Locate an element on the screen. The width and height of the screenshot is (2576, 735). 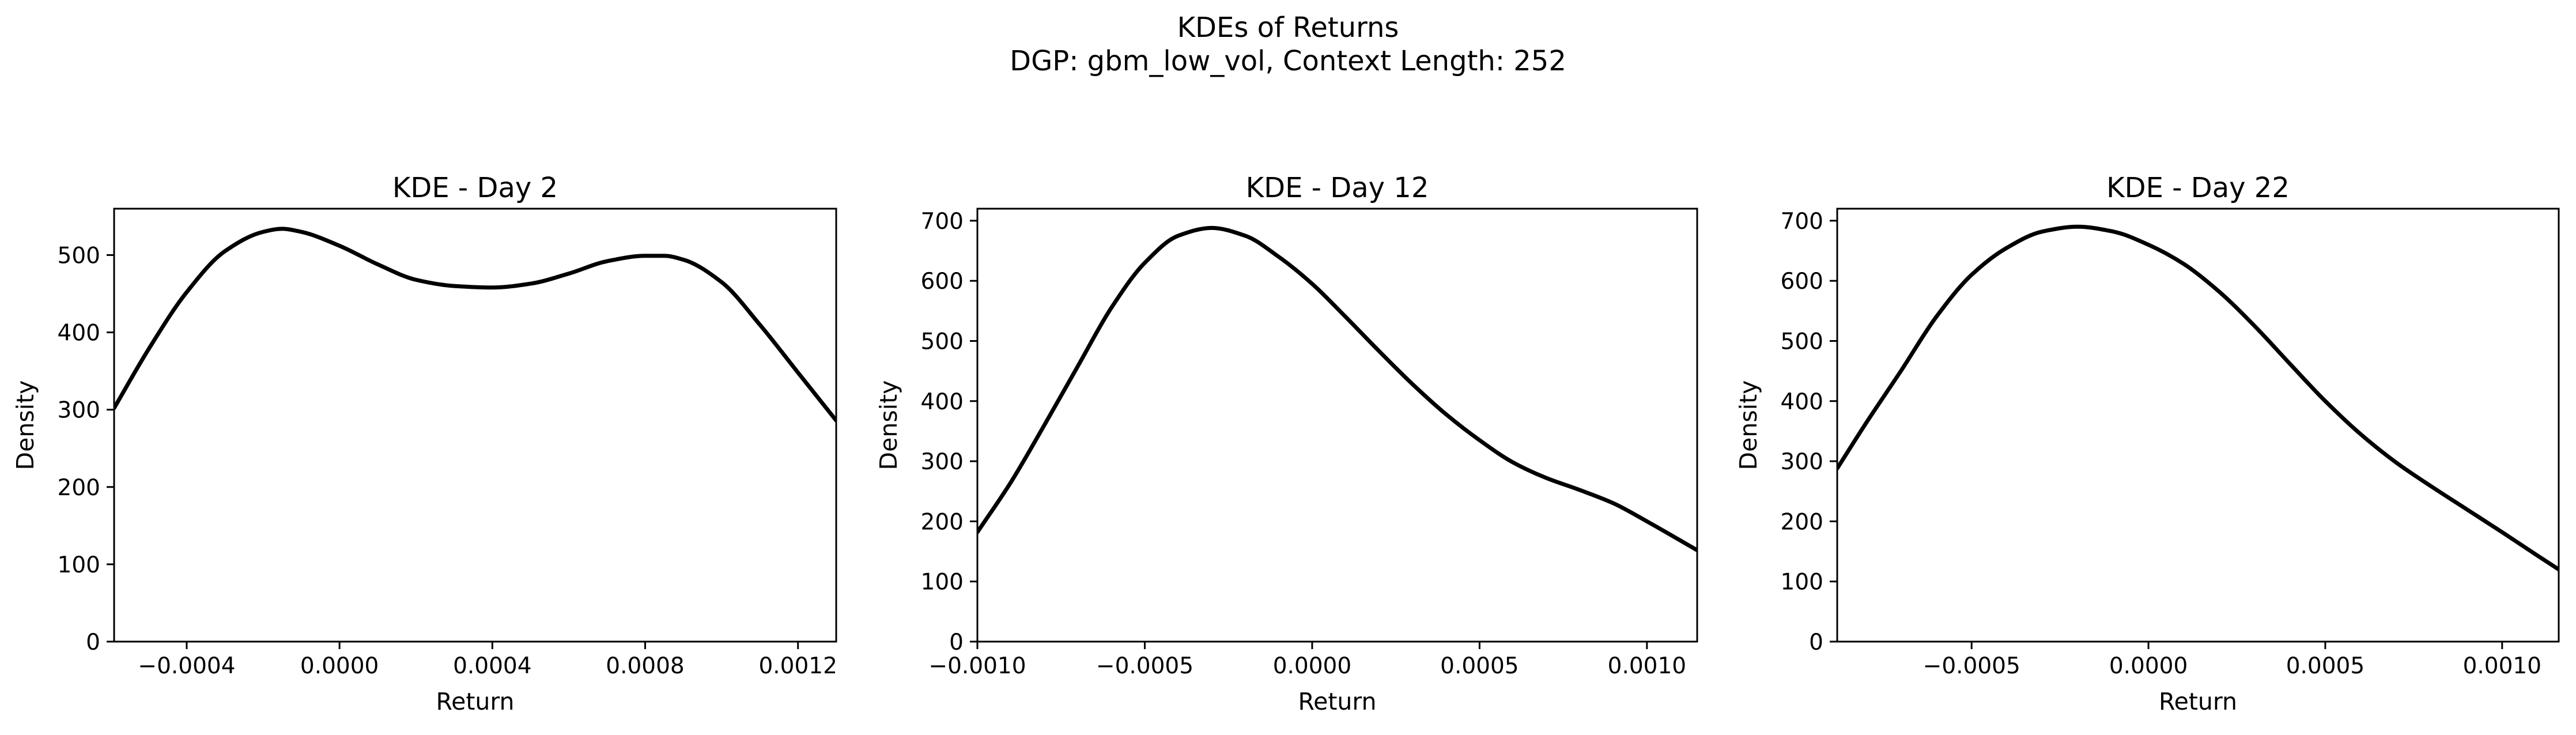
panel-title: KDE - Day 22 is located at coordinates (2198, 188).